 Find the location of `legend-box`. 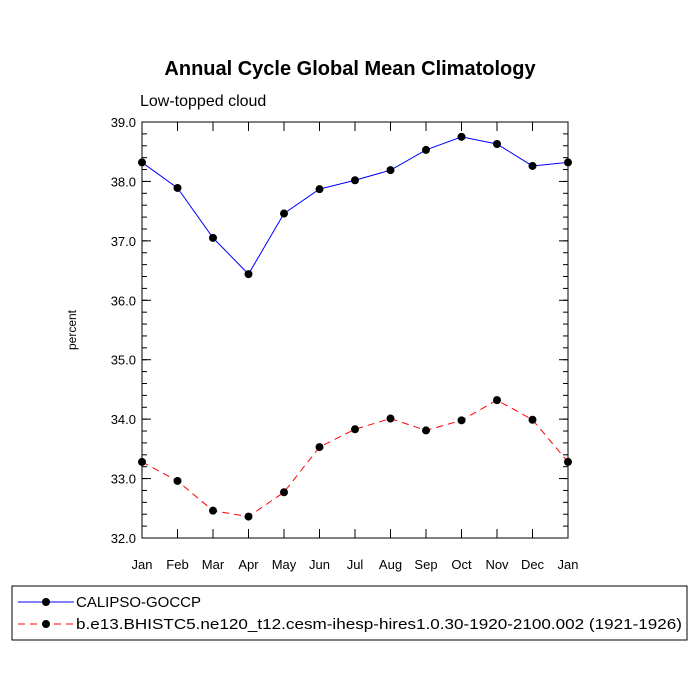

legend-box is located at coordinates (349, 613).